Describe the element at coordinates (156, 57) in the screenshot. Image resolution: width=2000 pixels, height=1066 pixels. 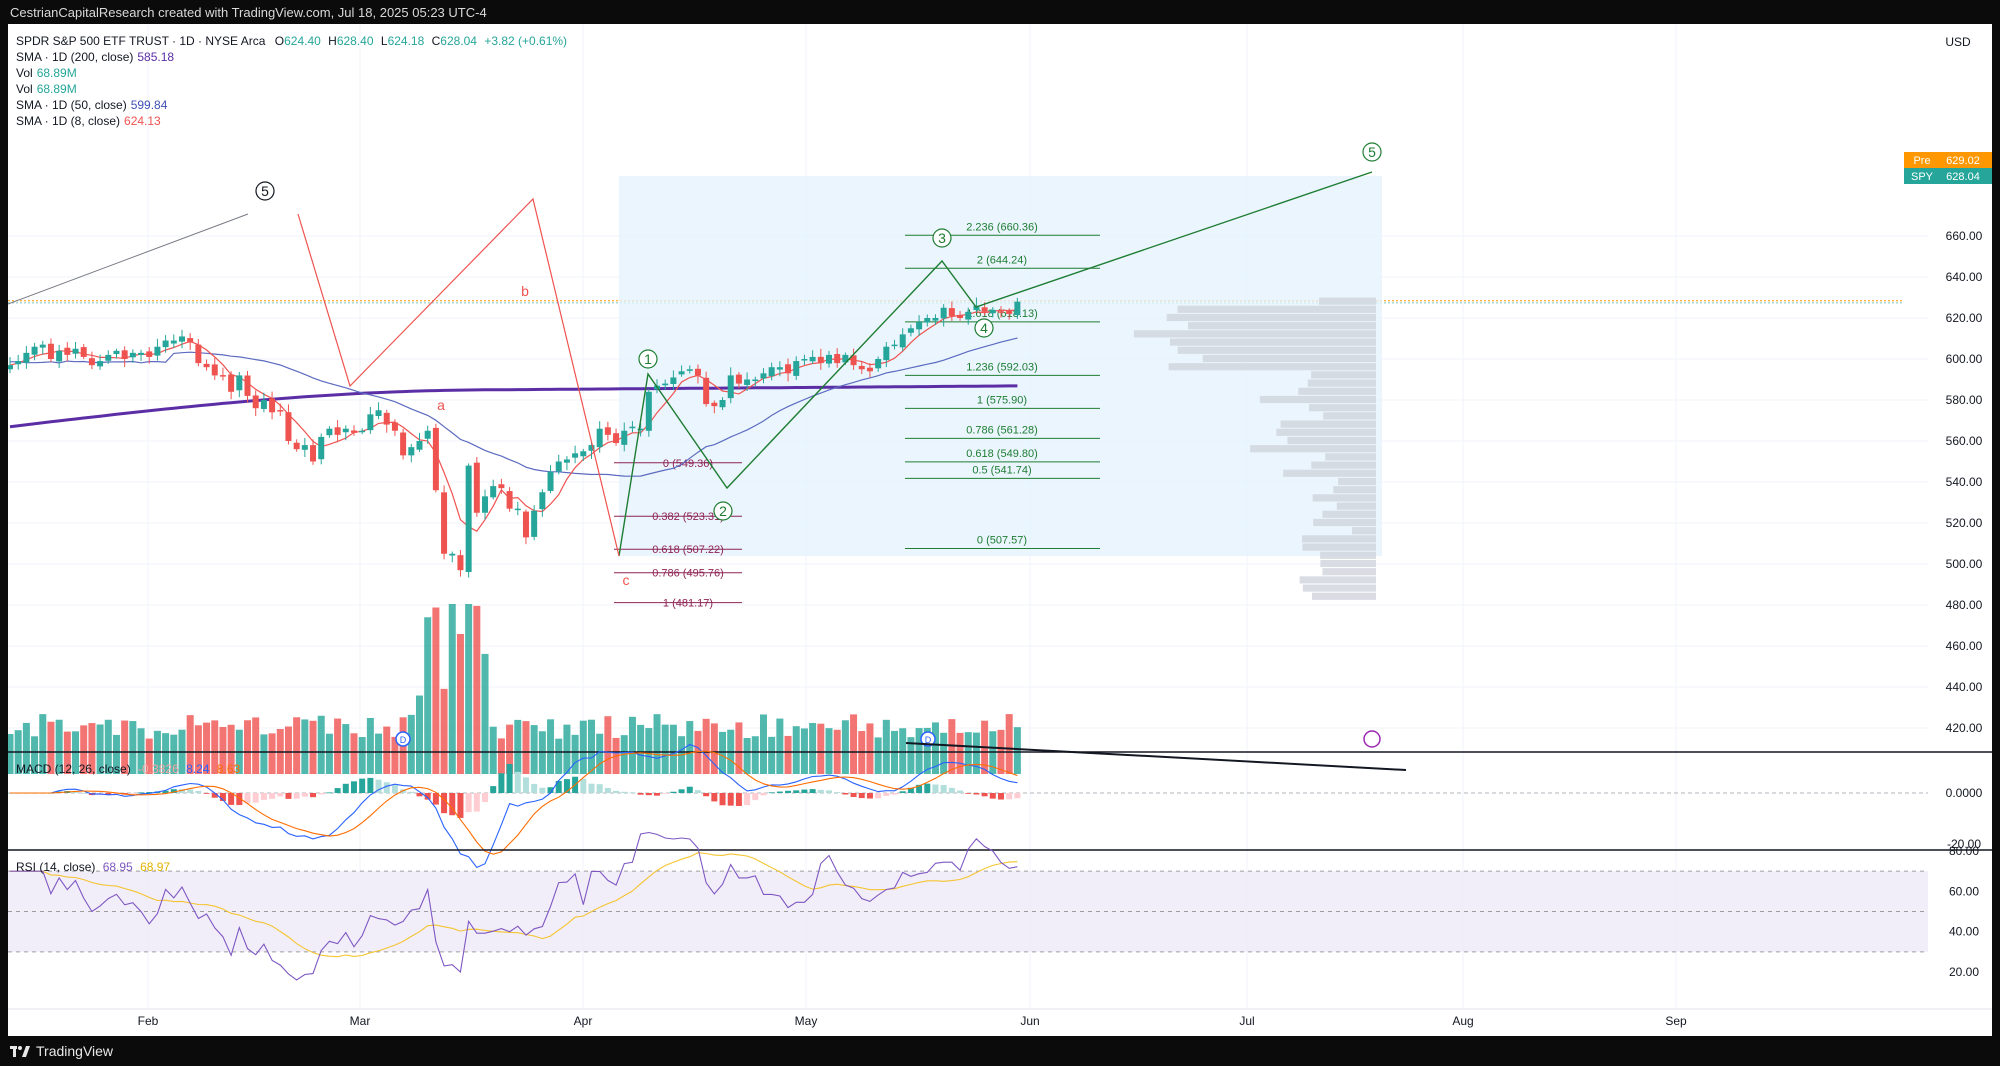
I see `legend-sma200-value: 585.18` at that location.